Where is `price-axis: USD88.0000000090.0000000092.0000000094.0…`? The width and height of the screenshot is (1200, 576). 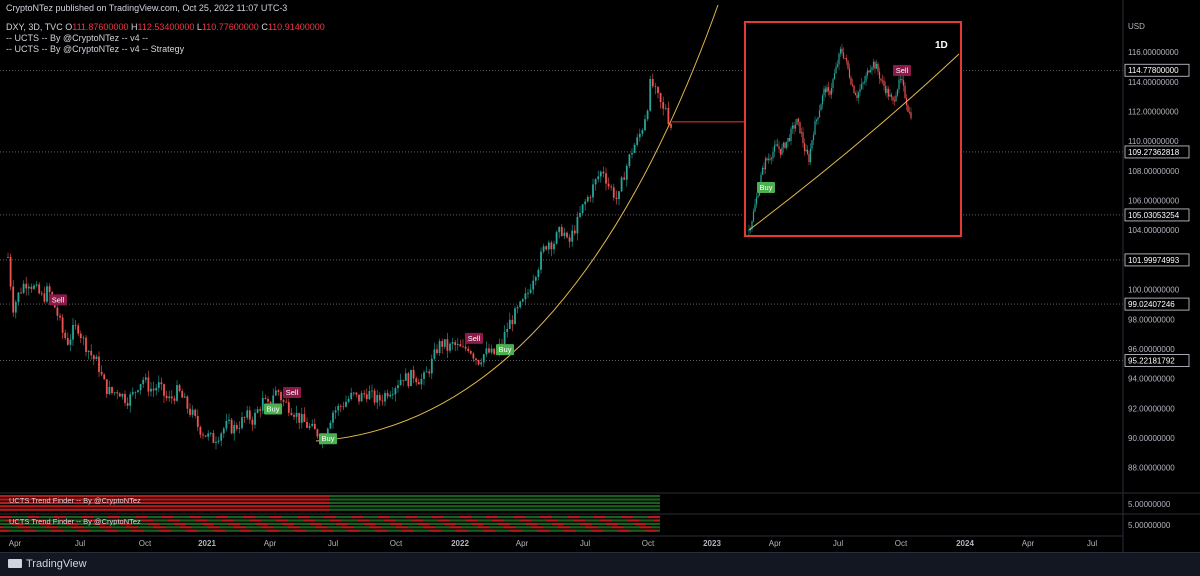
price-axis: USD88.0000000090.0000000092.0000000094.0… is located at coordinates (1156, 276).